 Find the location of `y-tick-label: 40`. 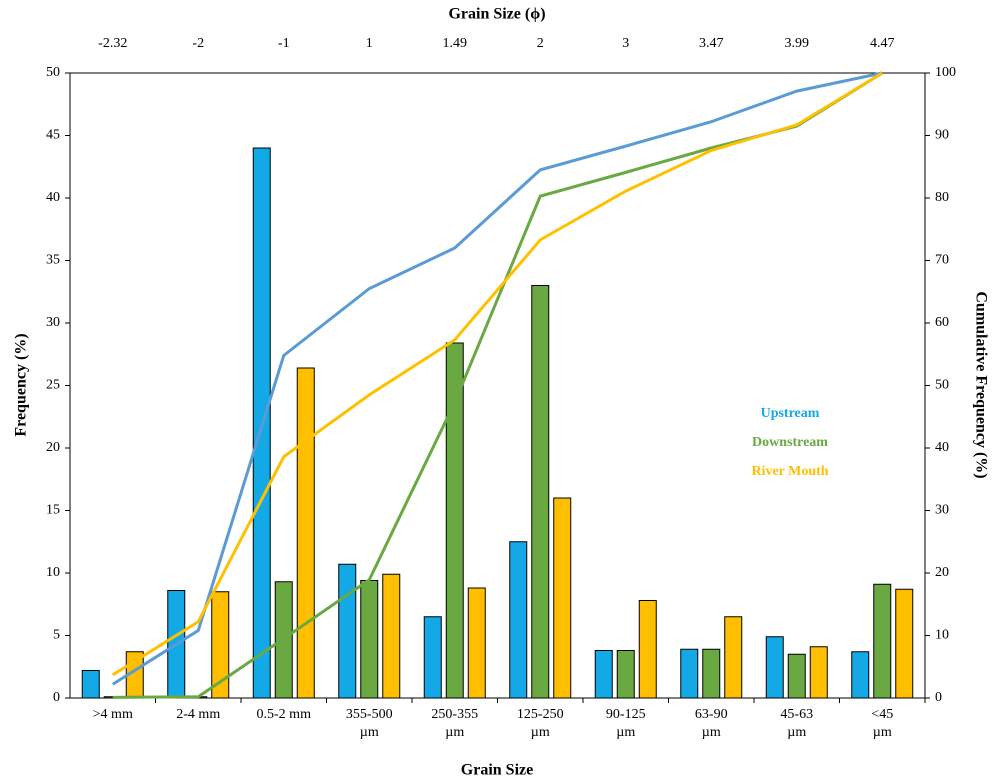

y-tick-label: 40 is located at coordinates (53, 197).